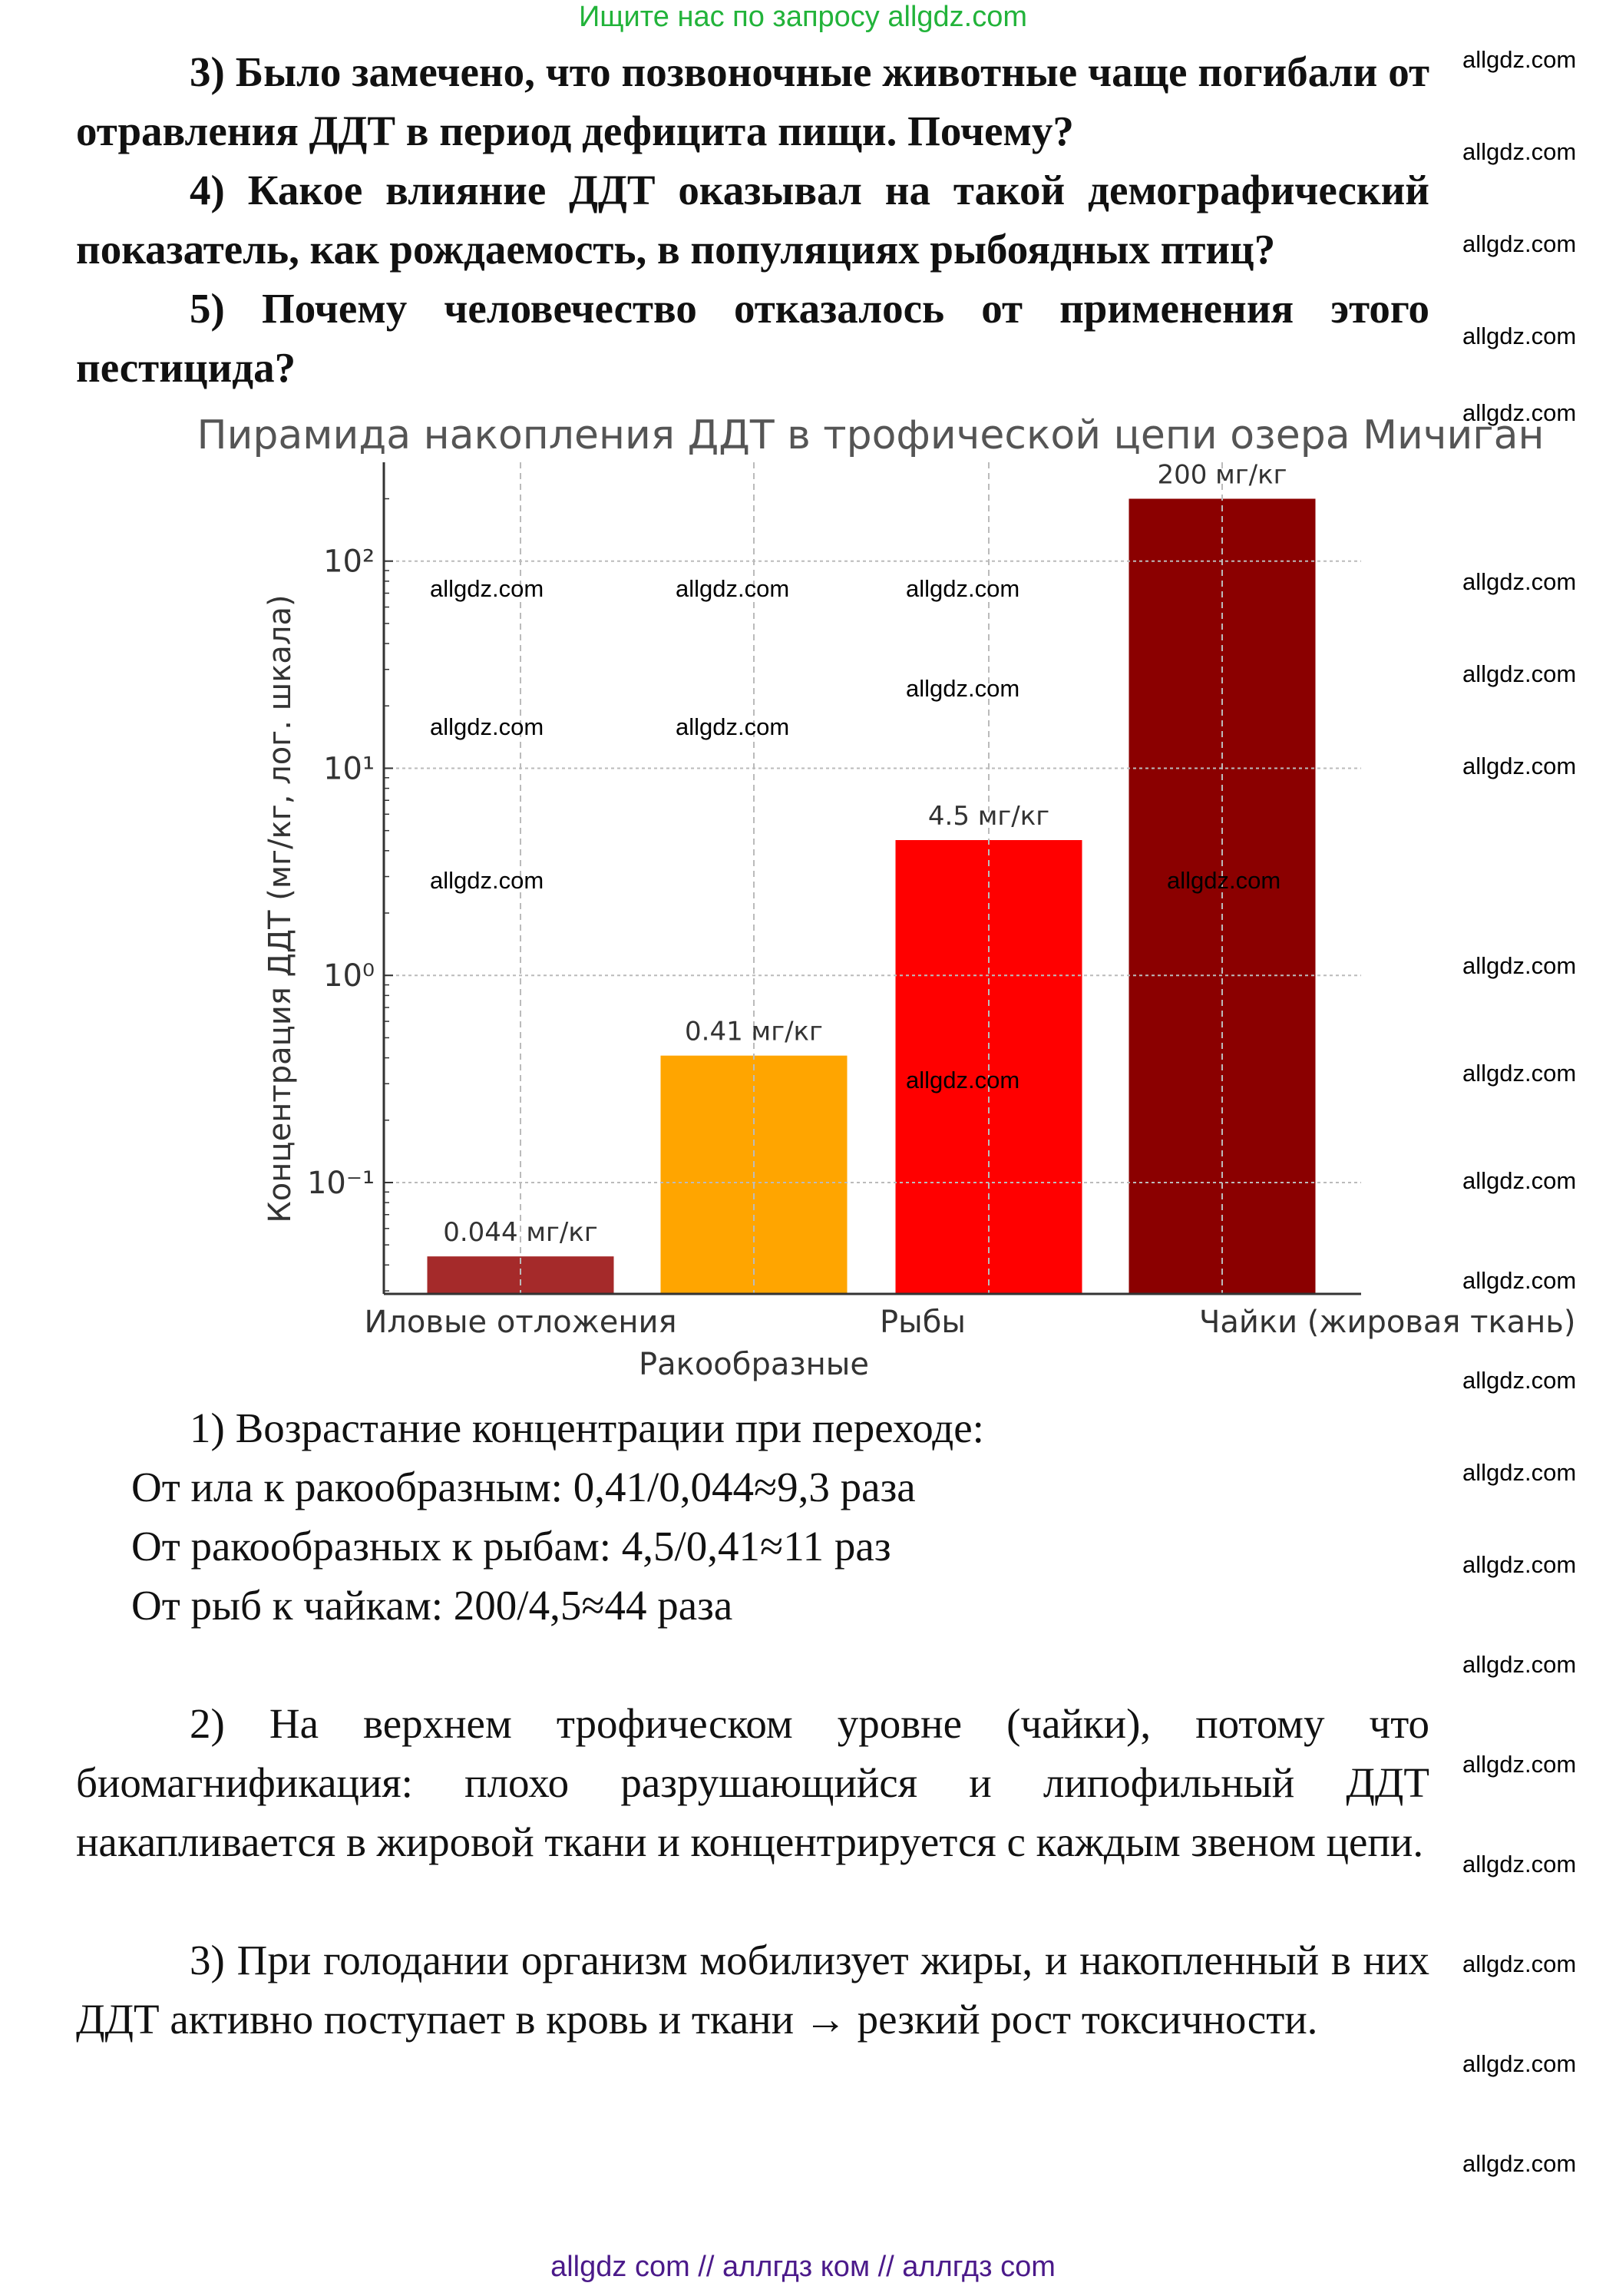  Describe the element at coordinates (802, 17) in the screenshot. I see `search-hint-link: Ищите нас по запросу allgdz.com` at that location.